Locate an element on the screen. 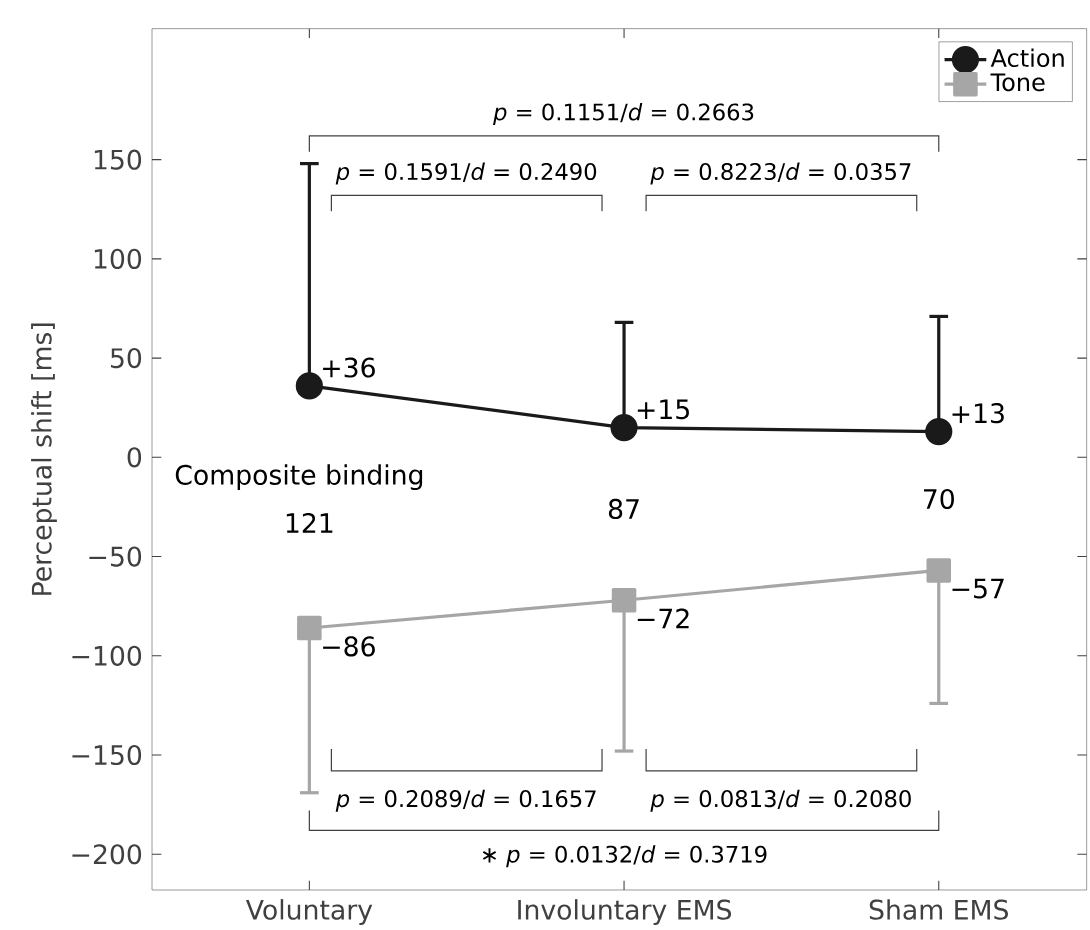  data-label: −86 is located at coordinates (349, 646).